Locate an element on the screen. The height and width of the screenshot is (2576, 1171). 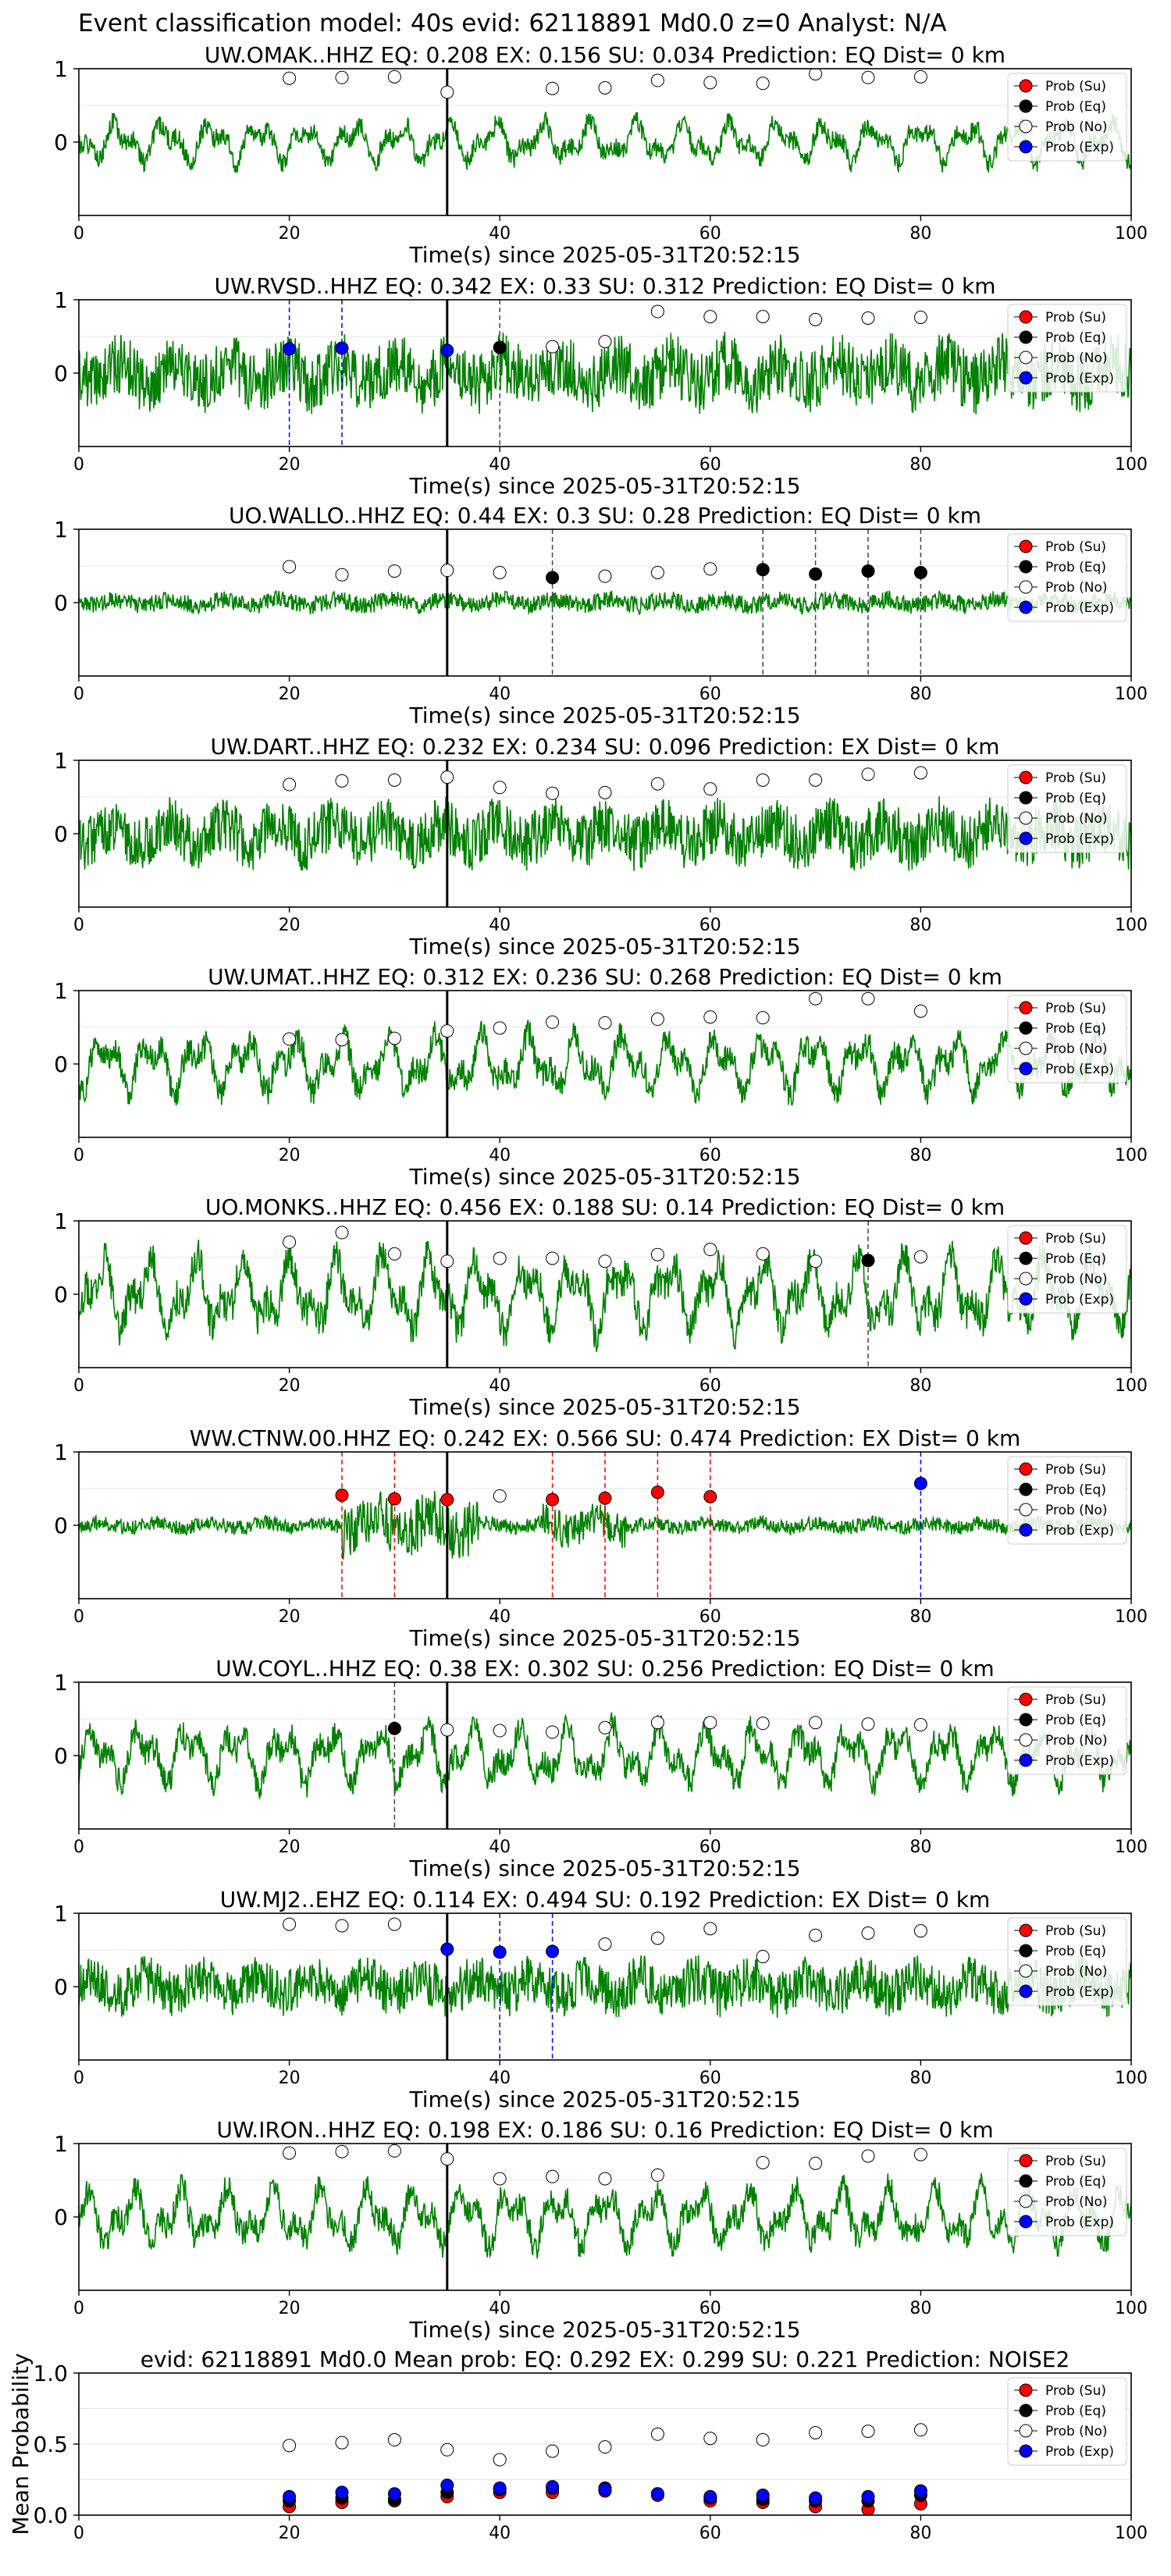
x-tick-label: 40 is located at coordinates (500, 1847).